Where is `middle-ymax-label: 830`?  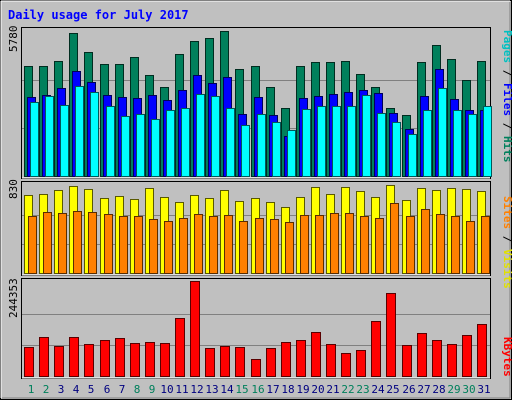 middle-ymax-label: 830 is located at coordinates (13, 189).